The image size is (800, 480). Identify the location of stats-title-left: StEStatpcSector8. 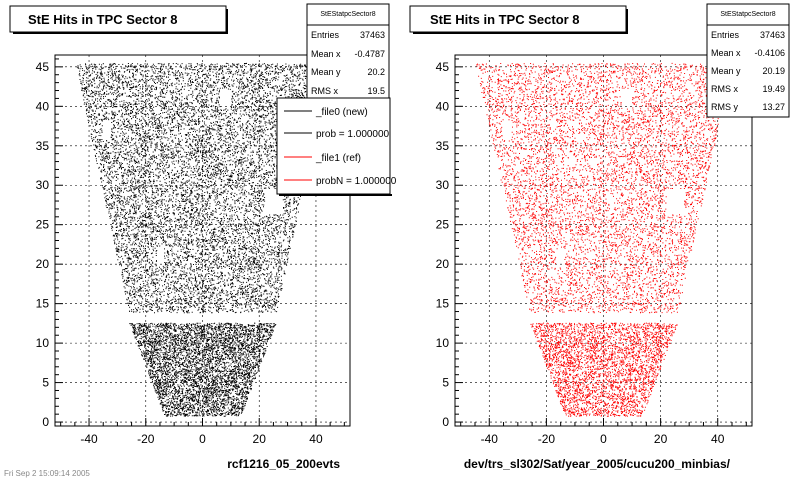
(347, 14).